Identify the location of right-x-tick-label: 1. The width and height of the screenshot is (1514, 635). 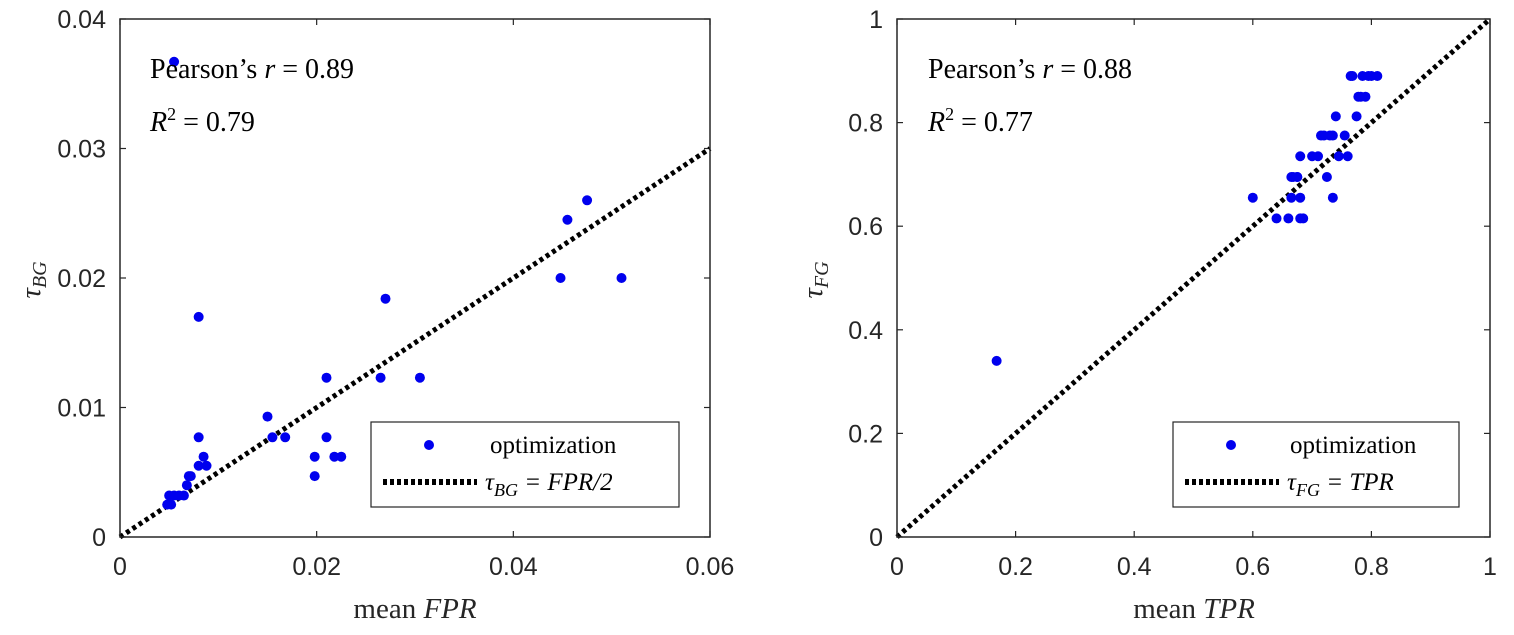
(1490, 567).